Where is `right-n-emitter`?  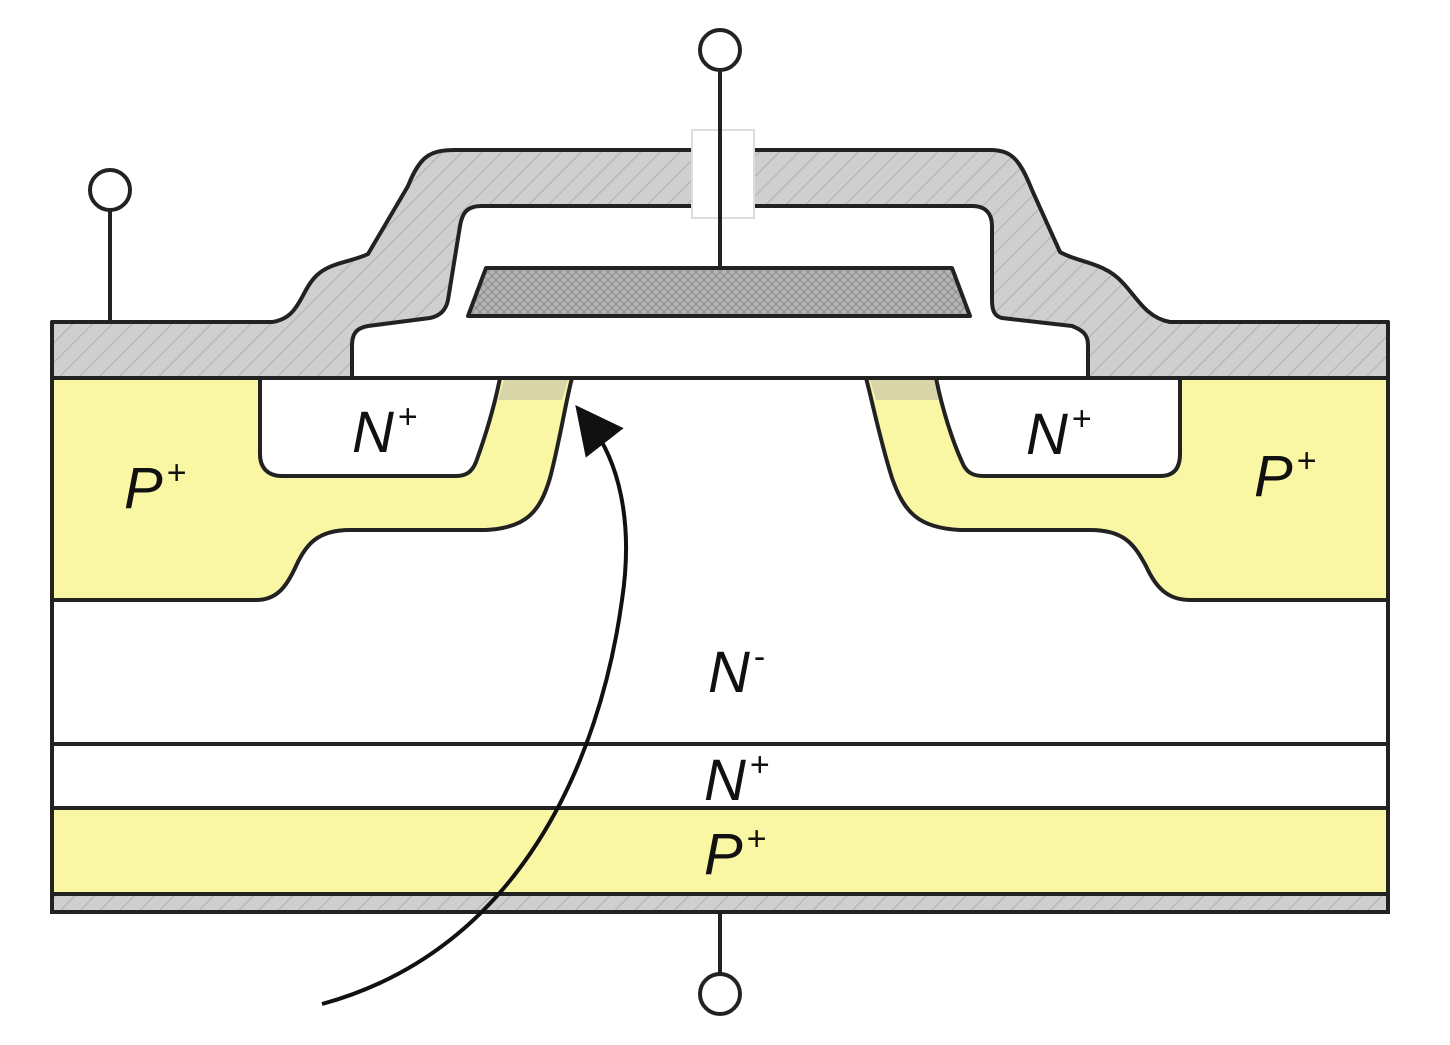 right-n-emitter is located at coordinates (1058, 427).